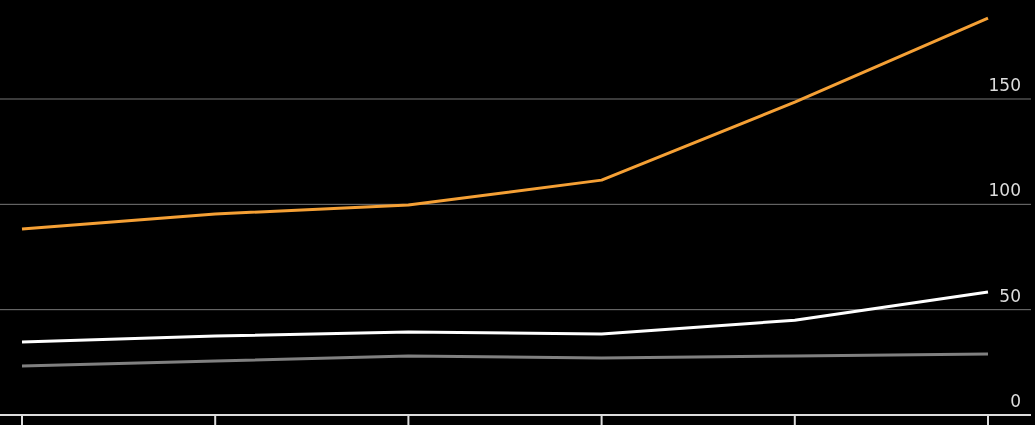 This screenshot has height=425, width=1035. What do you see at coordinates (1004, 190) in the screenshot?
I see `y-tick-label: 100` at bounding box center [1004, 190].